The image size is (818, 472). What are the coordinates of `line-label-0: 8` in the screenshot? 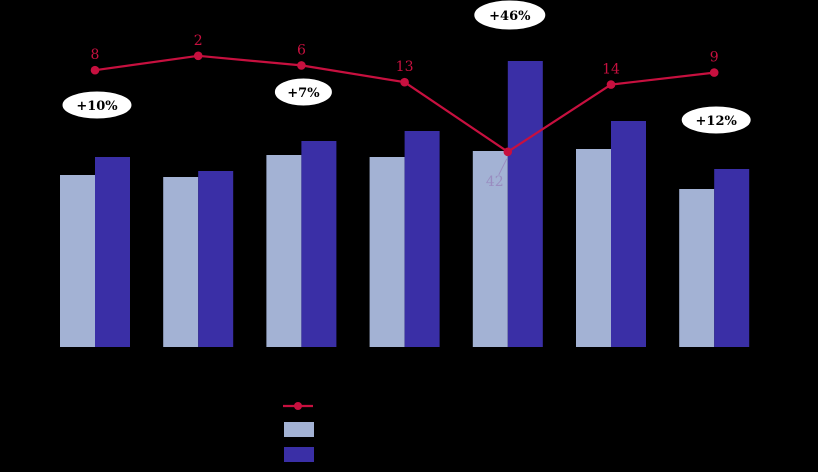 It's located at (95, 55).